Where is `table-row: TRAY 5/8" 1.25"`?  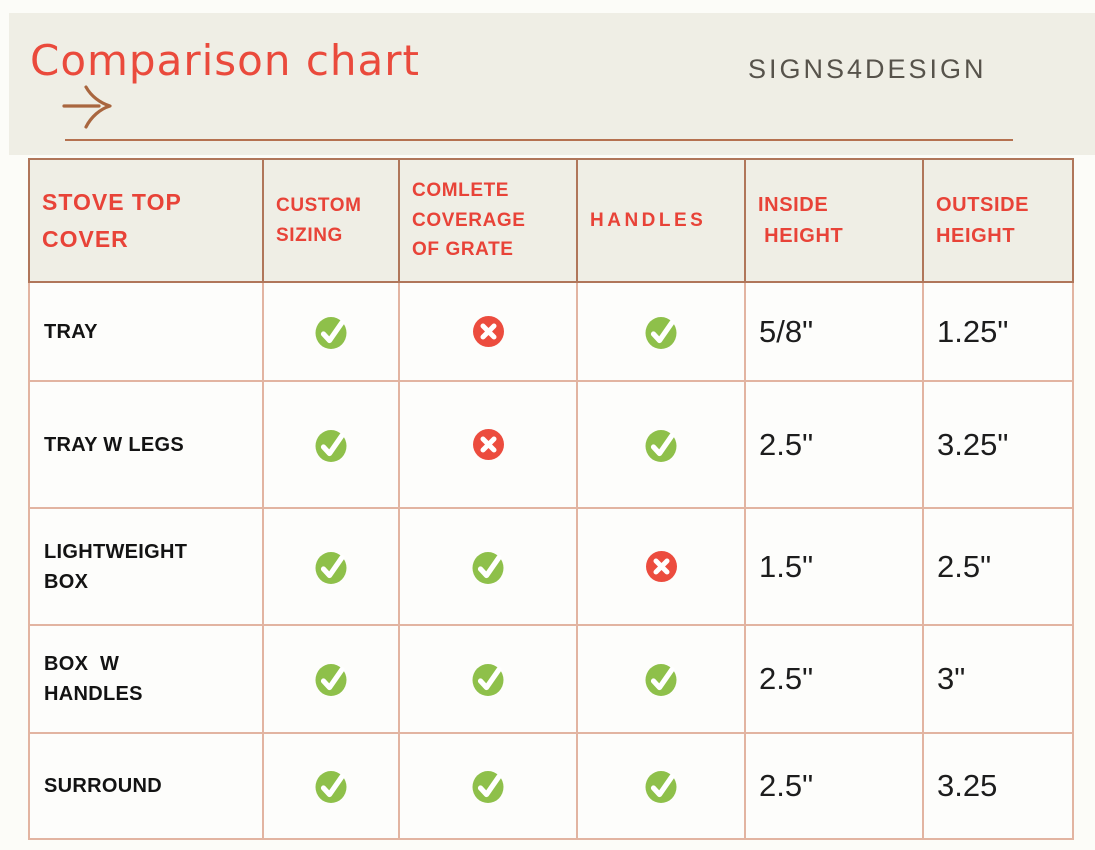
table-row: TRAY 5/8" 1.25" is located at coordinates (551, 331).